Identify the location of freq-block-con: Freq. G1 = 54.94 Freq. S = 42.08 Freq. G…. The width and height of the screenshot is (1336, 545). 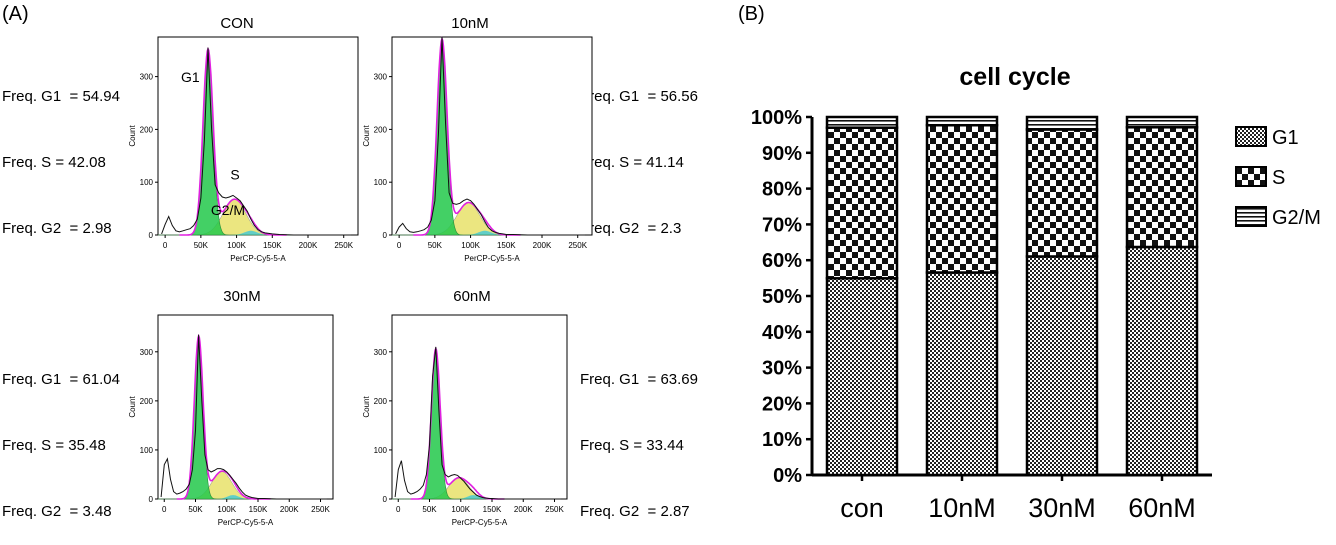
(61, 152).